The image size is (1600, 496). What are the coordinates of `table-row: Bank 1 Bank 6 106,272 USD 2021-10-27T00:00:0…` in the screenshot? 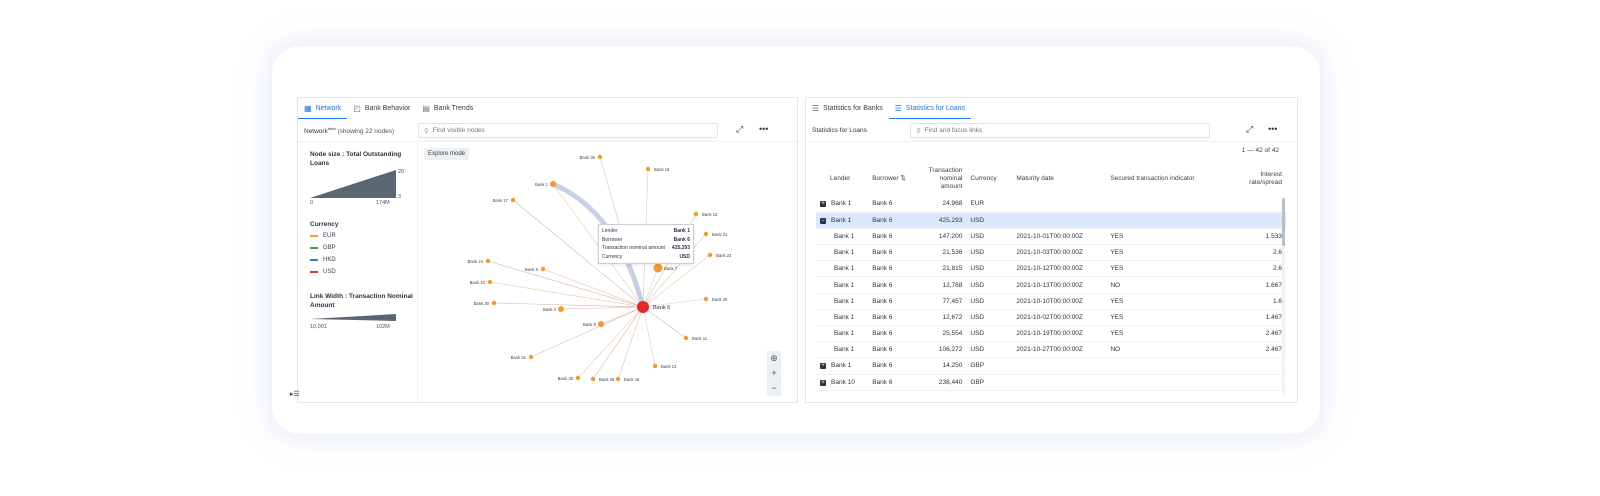 It's located at (1051, 350).